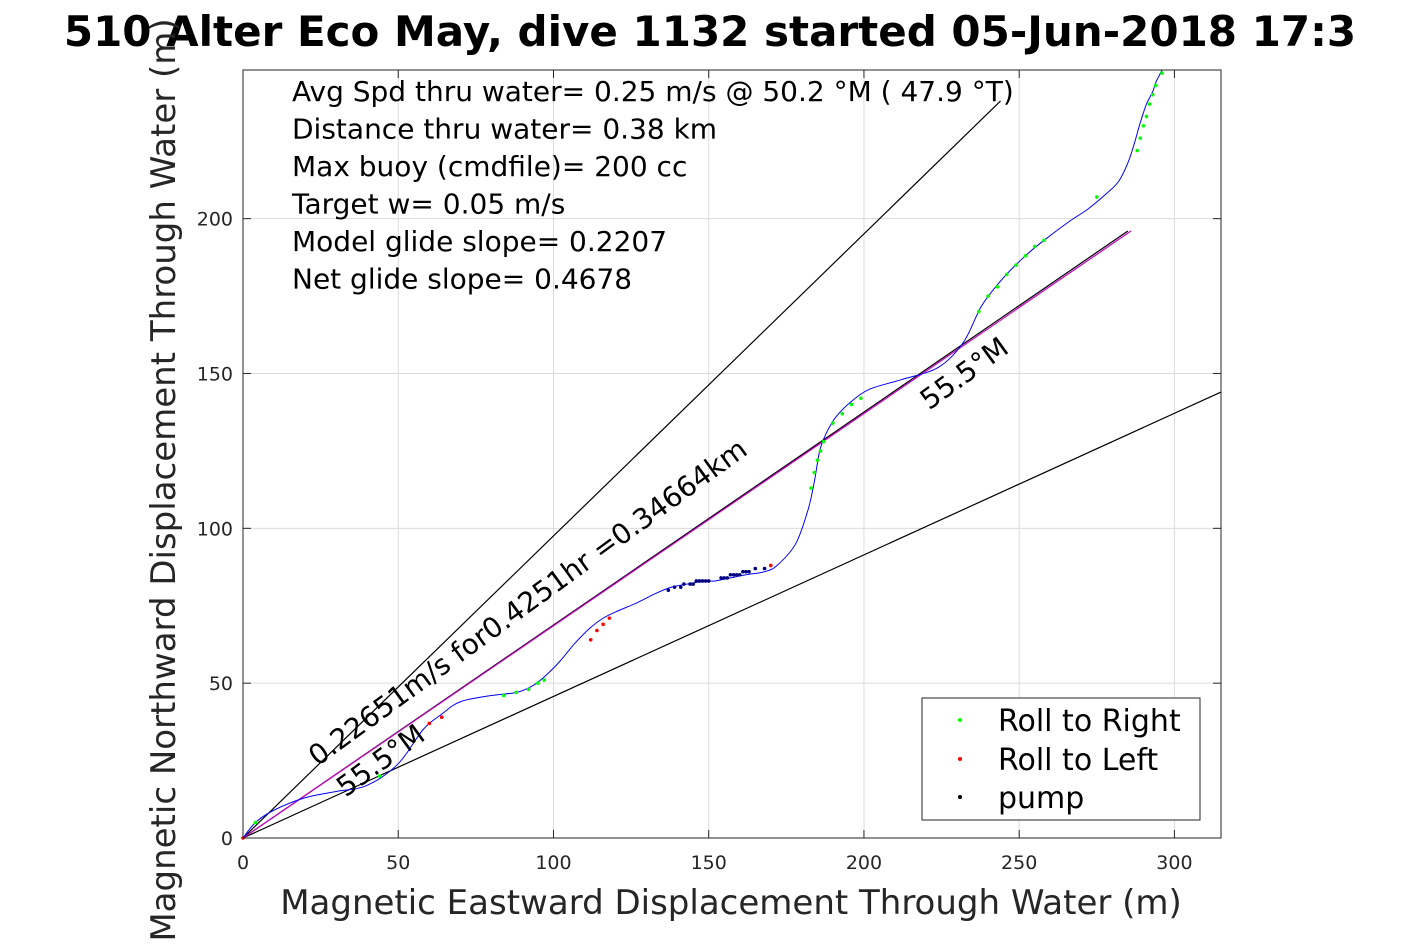 The image size is (1417, 945). Describe the element at coordinates (398, 863) in the screenshot. I see `x-tick-label: 50` at that location.